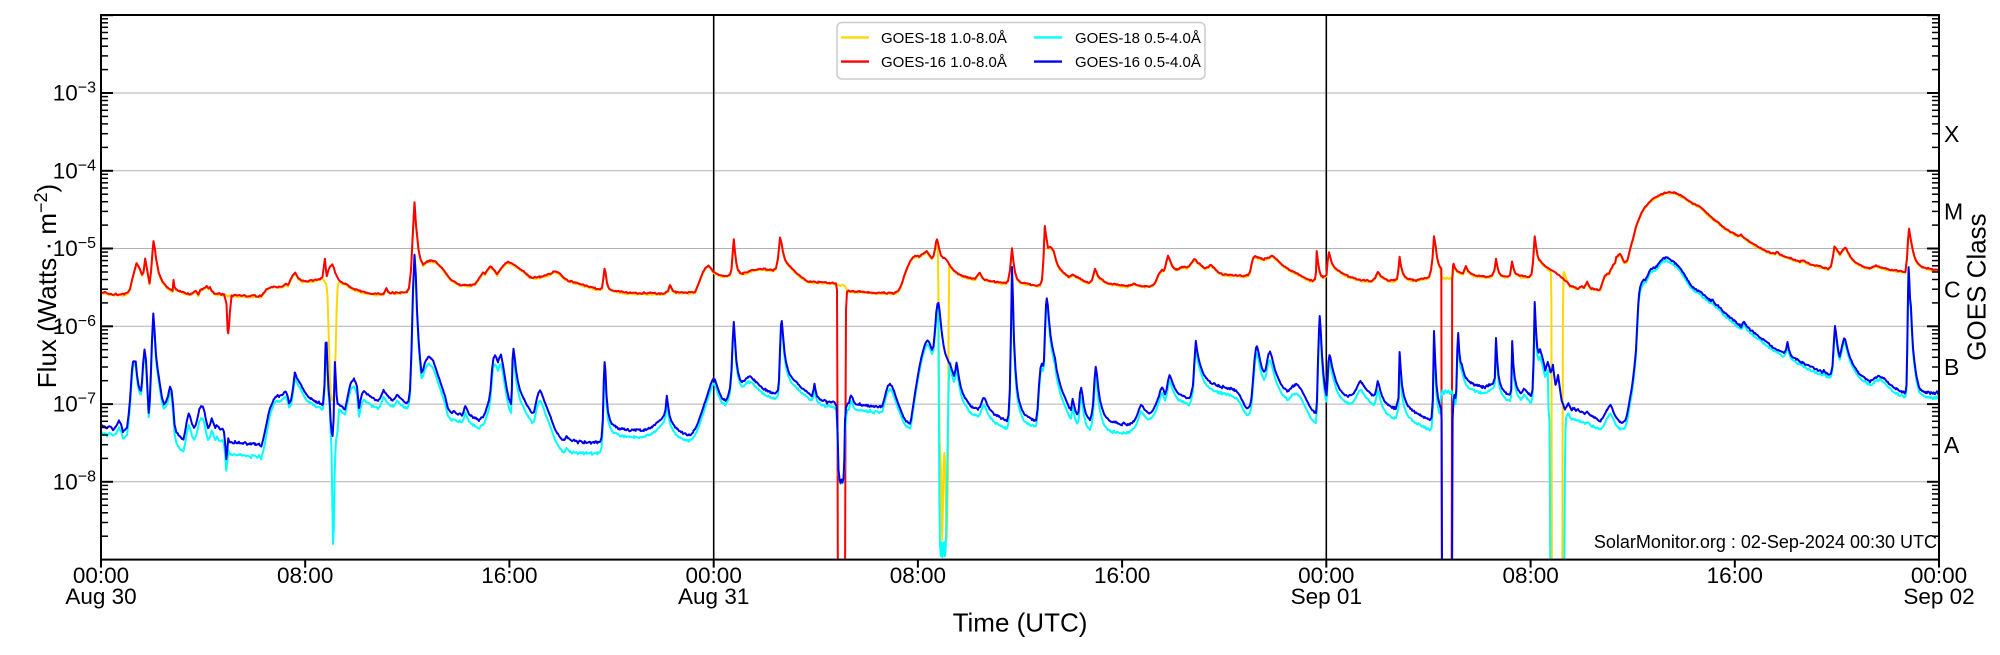 The width and height of the screenshot is (2000, 655). I want to click on svg-text: Time (UTC), so click(1020, 623).